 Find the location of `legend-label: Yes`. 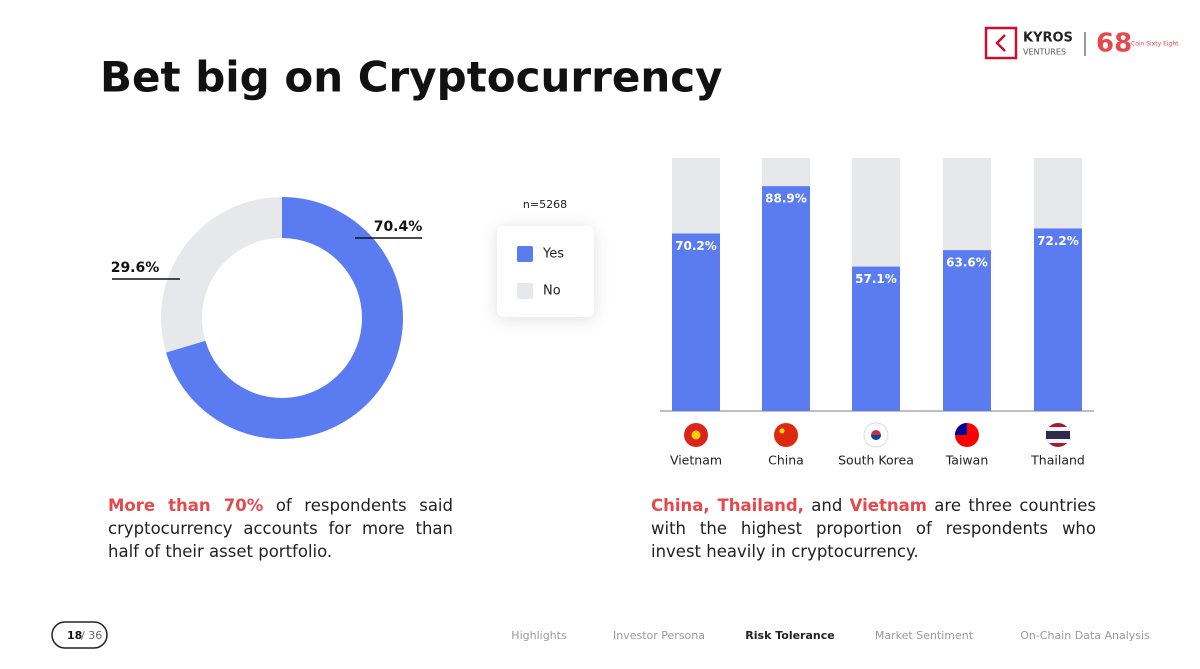

legend-label: Yes is located at coordinates (553, 254).